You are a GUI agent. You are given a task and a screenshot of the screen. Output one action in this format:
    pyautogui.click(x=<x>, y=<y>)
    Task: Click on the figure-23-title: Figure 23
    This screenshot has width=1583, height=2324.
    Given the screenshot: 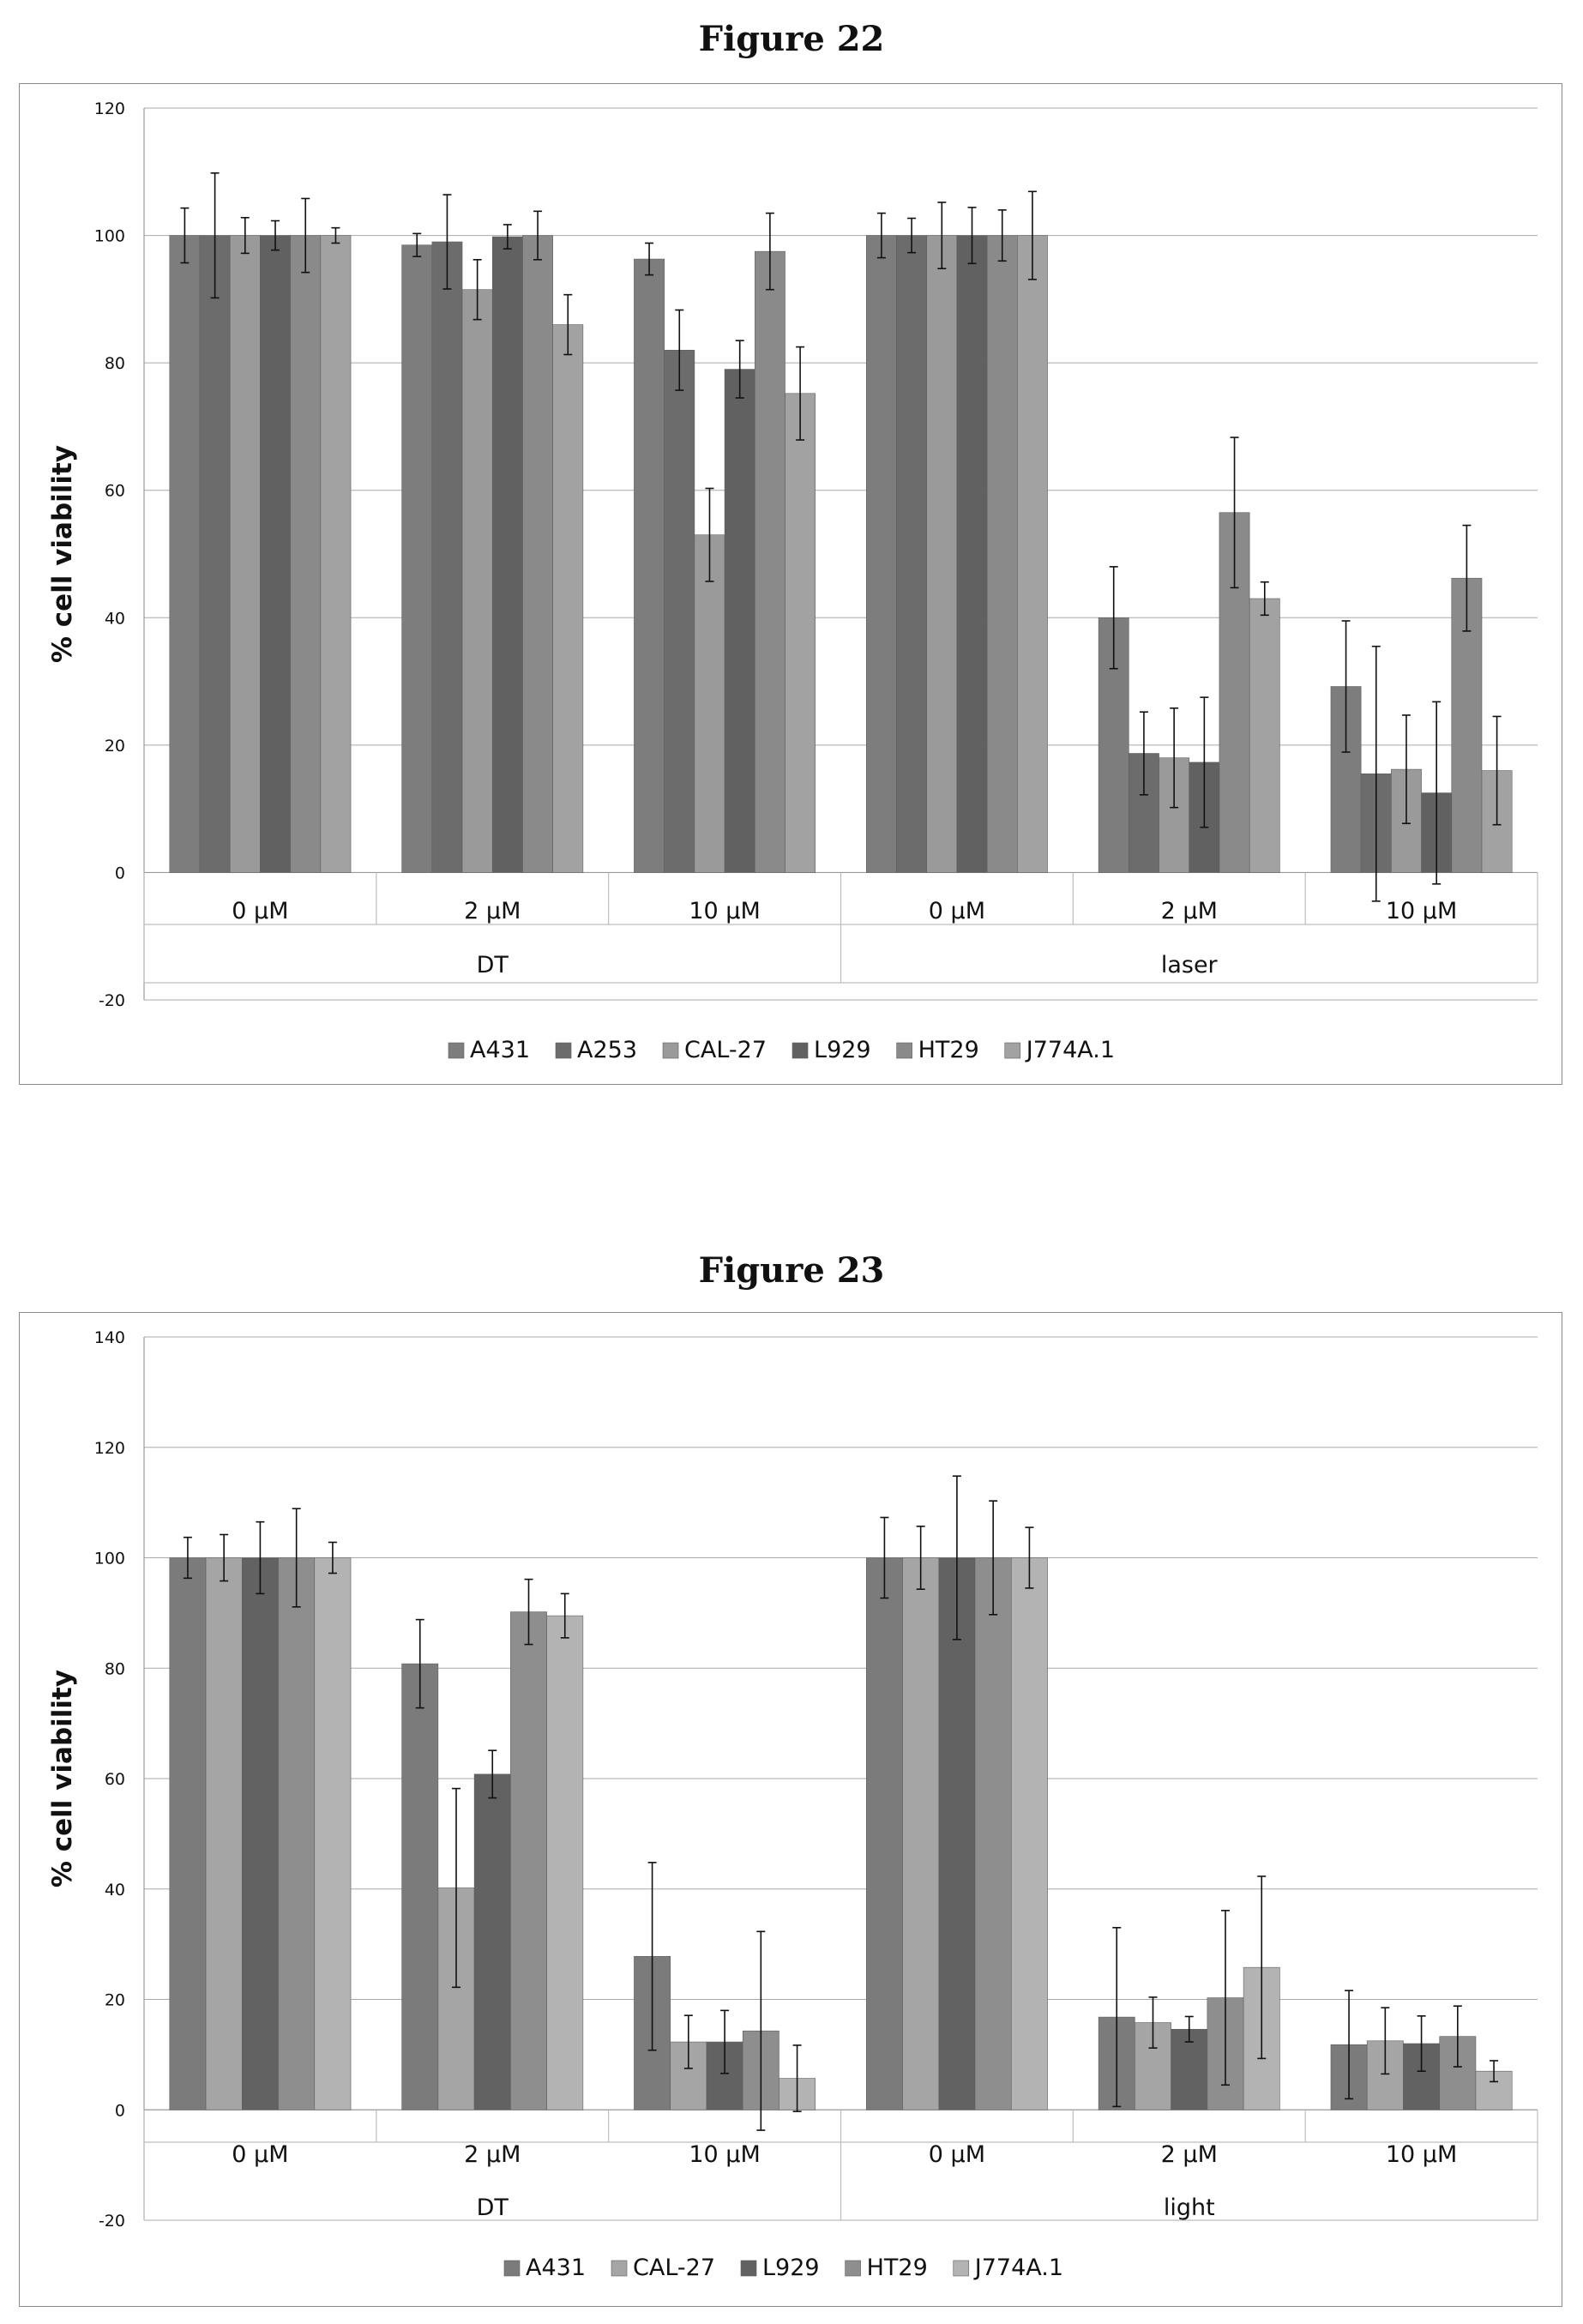 What is the action you would take?
    pyautogui.click(x=791, y=1270)
    